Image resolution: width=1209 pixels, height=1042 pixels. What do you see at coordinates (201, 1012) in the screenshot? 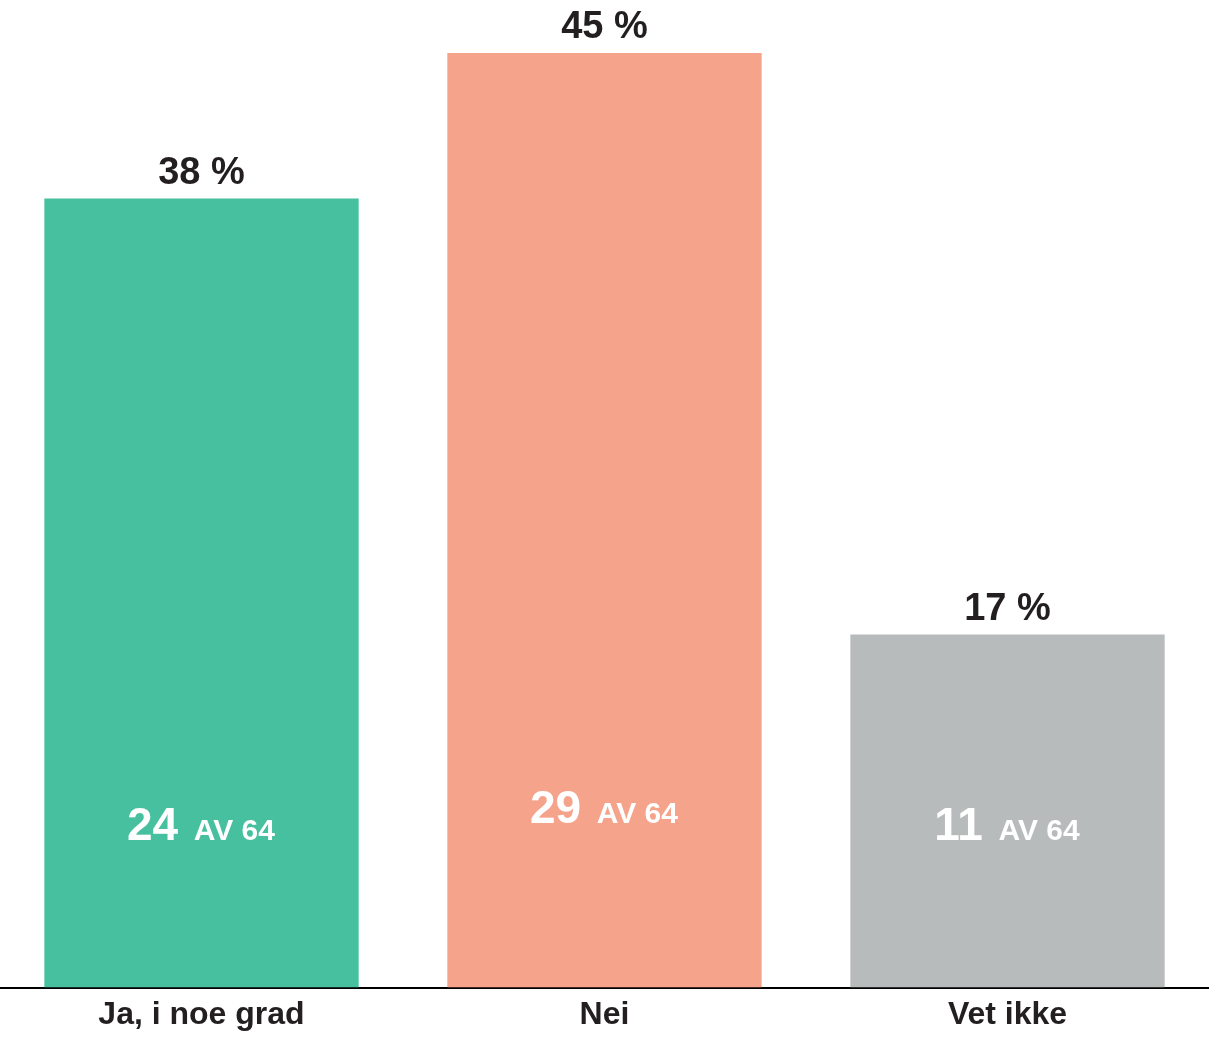
I see `x-tick-label: Ja, i noe grad` at bounding box center [201, 1012].